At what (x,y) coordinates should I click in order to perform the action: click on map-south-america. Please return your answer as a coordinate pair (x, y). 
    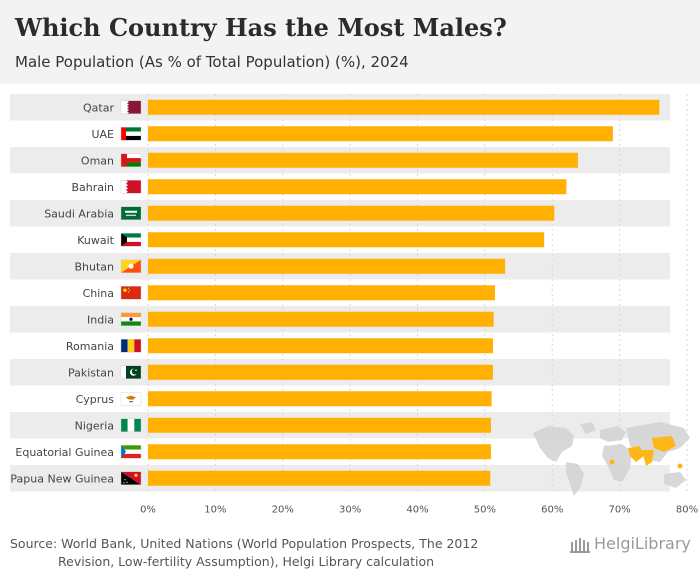
    Looking at the image, I should click on (575, 479).